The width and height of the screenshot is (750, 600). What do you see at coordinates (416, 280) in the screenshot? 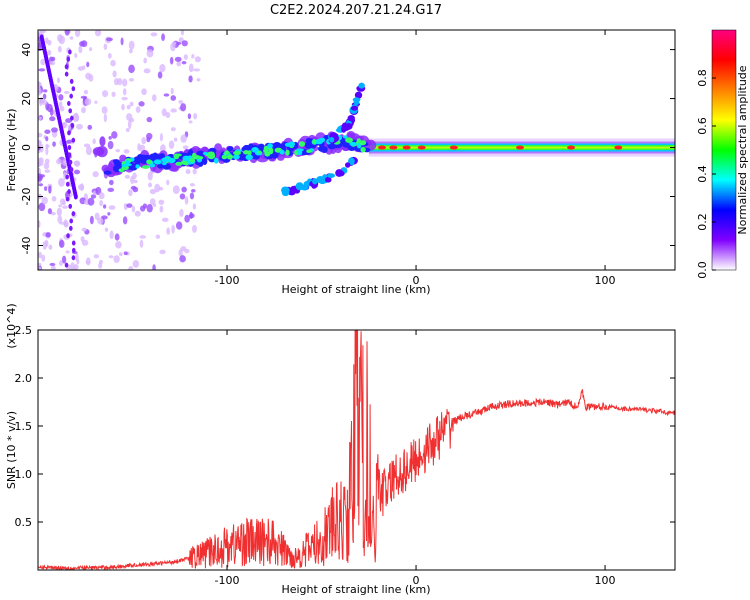
I see `x-tick-label: 0` at bounding box center [416, 280].